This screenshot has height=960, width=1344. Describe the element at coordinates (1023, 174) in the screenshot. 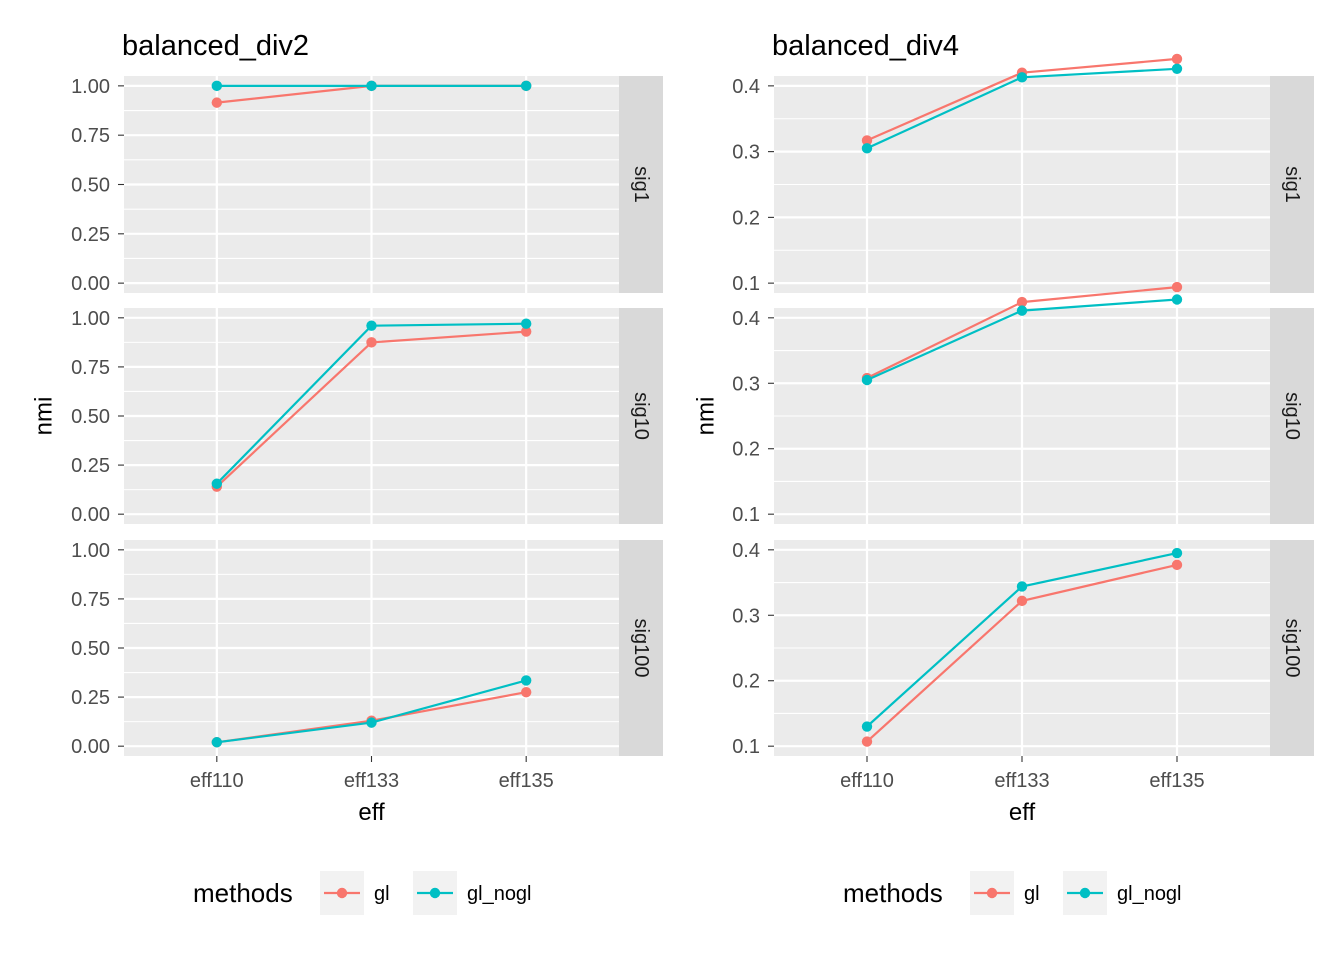

I see `facet-panel-sig1: 0.1 0.2 0.3 0.4 sig1` at that location.